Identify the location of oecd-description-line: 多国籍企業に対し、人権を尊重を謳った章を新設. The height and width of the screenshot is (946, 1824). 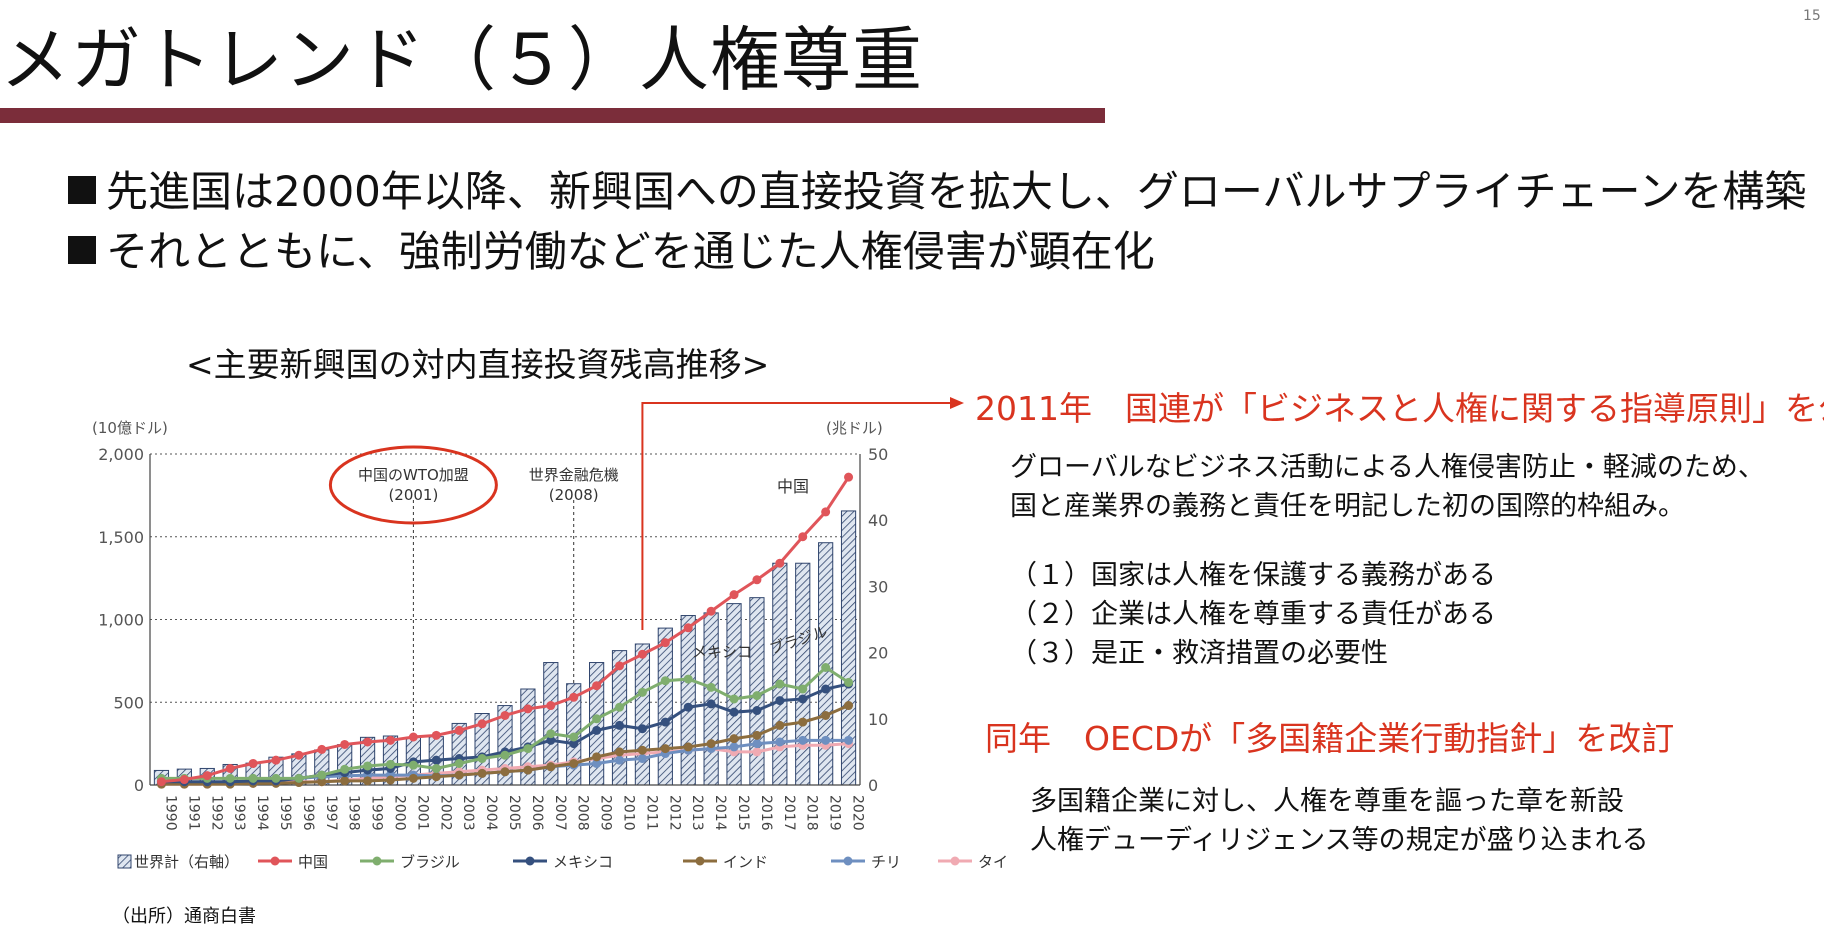
(1327, 801).